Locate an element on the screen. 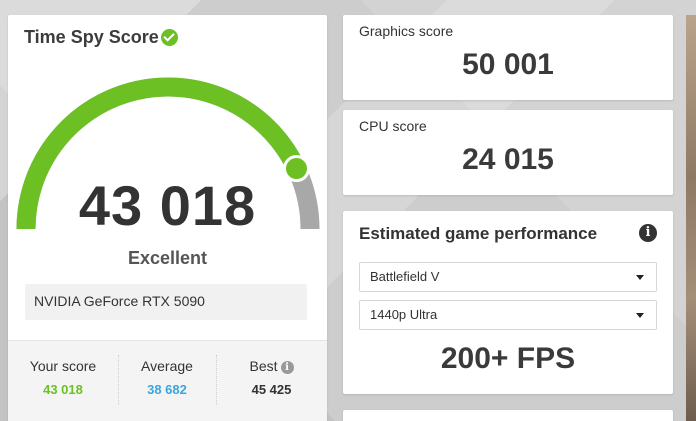 This screenshot has width=696, height=421. gauge-marker is located at coordinates (296, 169).